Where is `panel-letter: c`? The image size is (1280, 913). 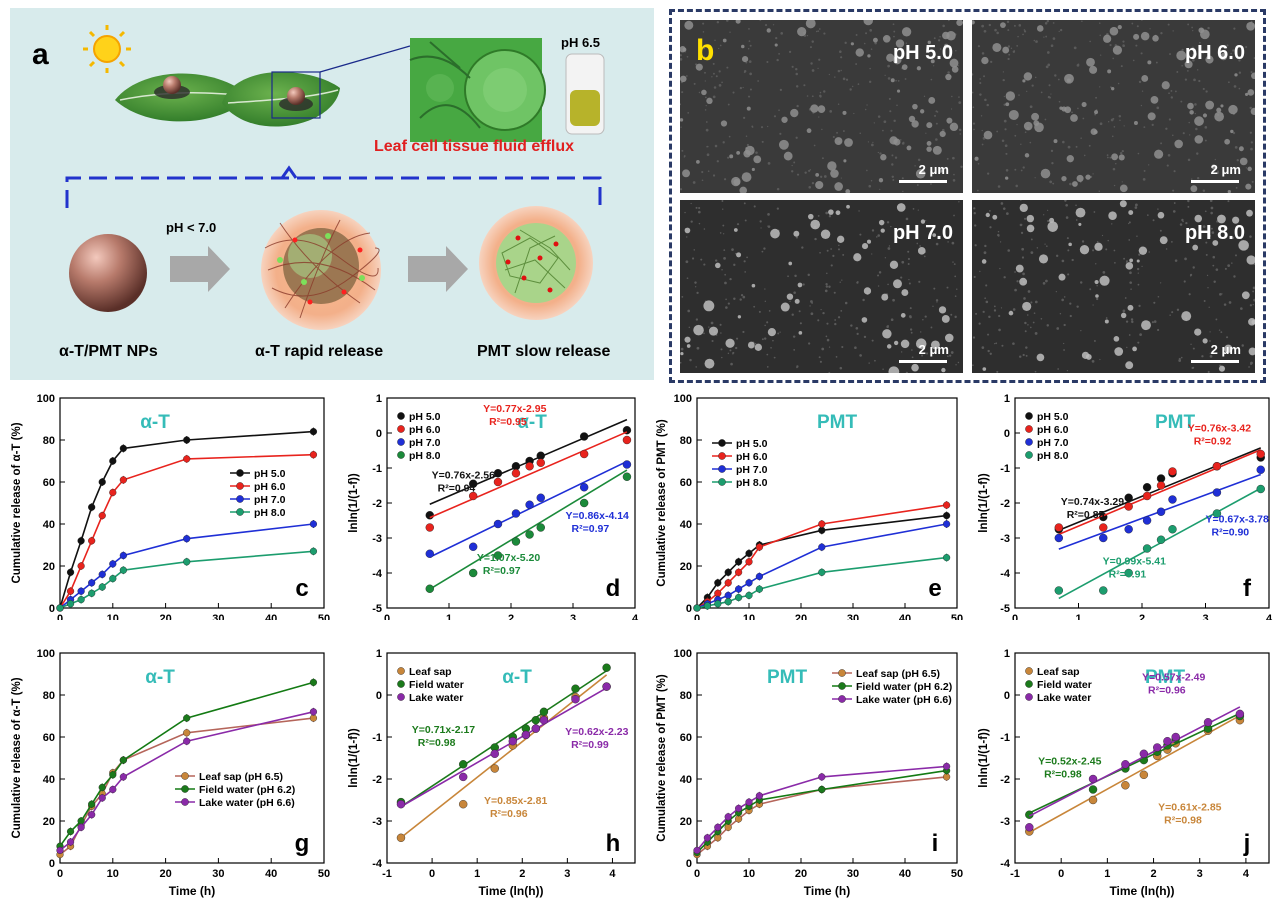 panel-letter: c is located at coordinates (301, 588).